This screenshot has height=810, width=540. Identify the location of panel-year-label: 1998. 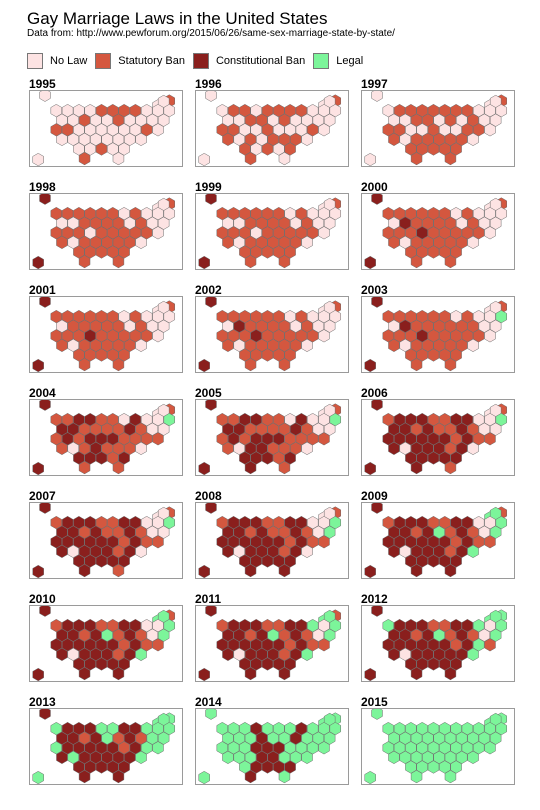
(42, 187).